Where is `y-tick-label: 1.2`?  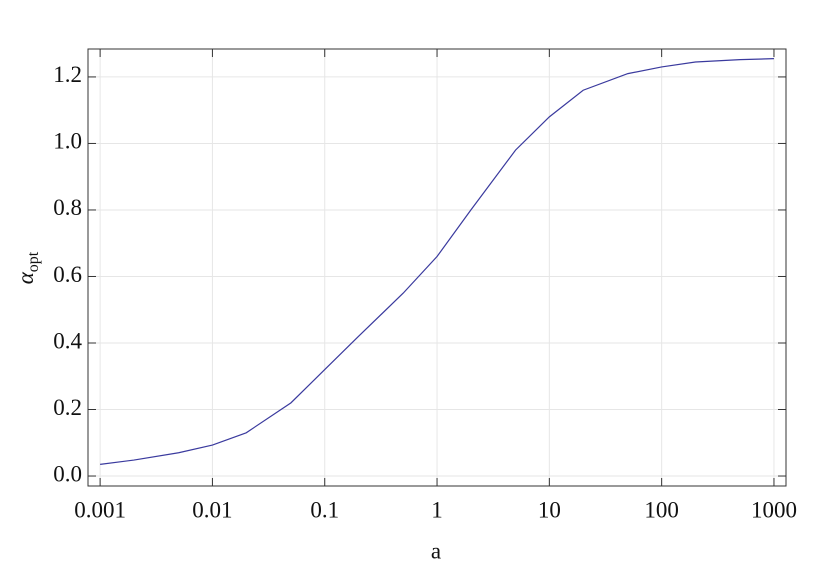 y-tick-label: 1.2 is located at coordinates (67, 74).